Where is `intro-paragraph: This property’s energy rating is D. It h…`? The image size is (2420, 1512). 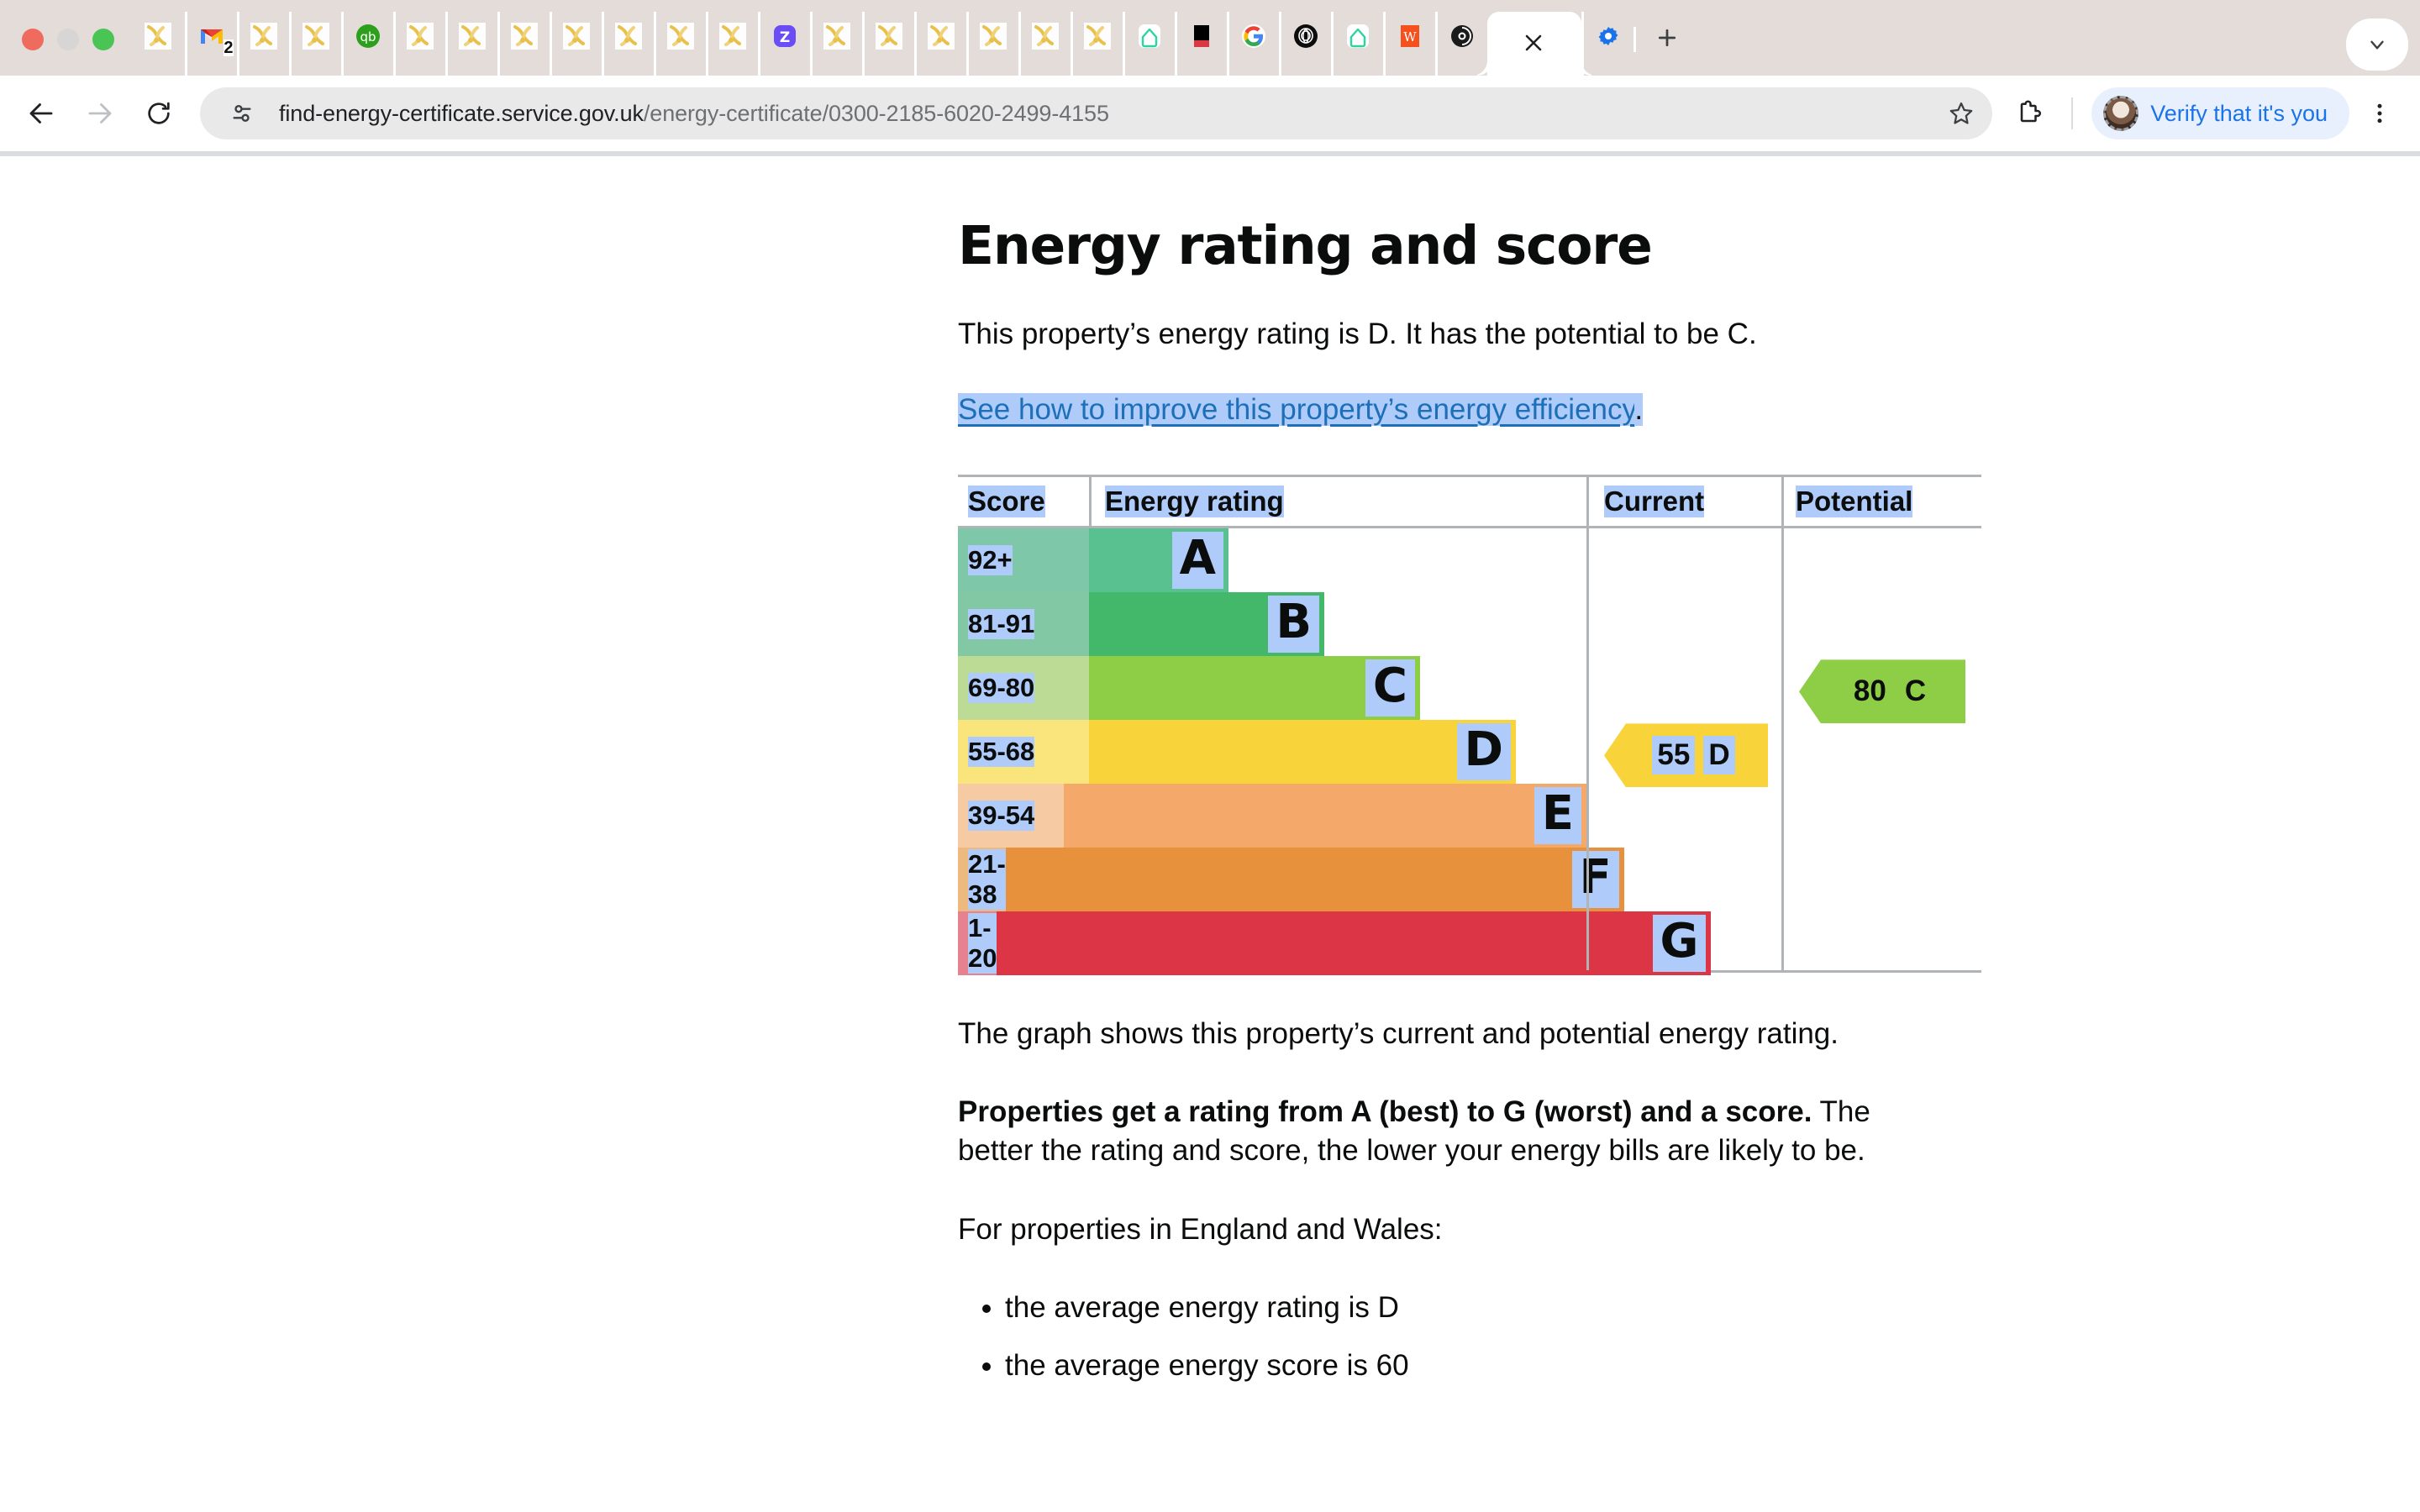
intro-paragraph: This property’s energy rating is D. It h… is located at coordinates (1357, 334).